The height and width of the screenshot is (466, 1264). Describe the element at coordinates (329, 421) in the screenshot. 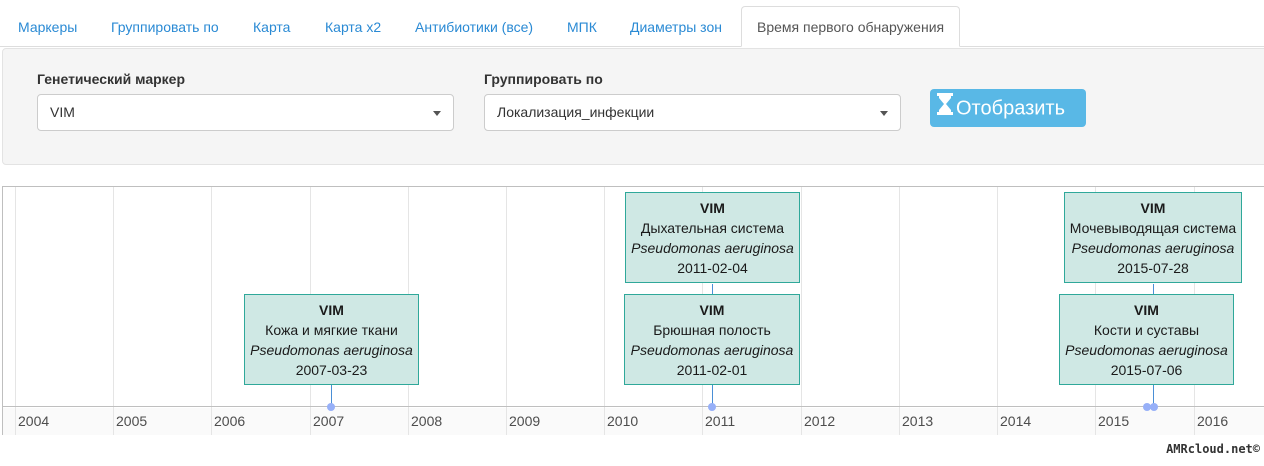

I see `year-label: 2007` at that location.